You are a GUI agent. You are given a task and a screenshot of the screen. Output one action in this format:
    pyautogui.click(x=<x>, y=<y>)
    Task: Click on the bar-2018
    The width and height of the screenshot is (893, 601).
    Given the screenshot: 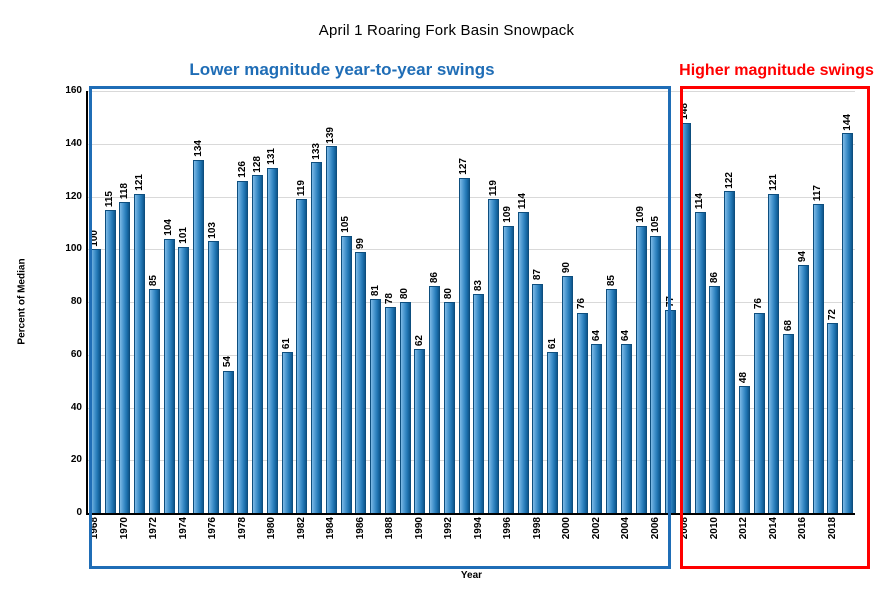 What is the action you would take?
    pyautogui.click(x=833, y=418)
    